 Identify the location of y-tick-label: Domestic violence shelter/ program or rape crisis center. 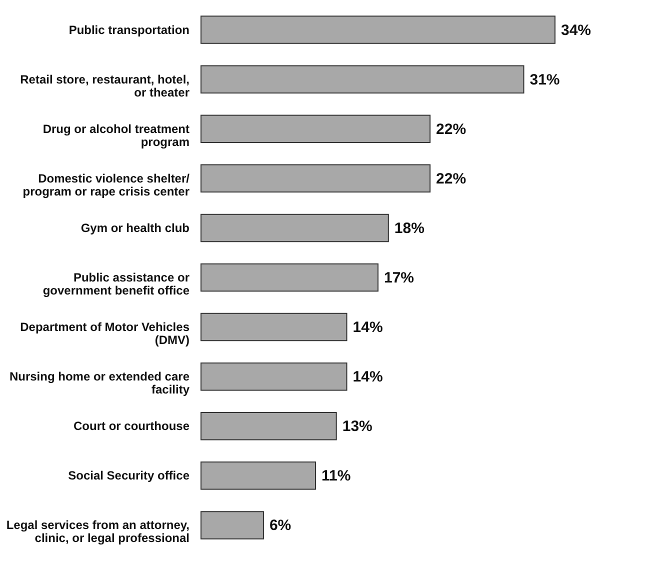
(106, 184).